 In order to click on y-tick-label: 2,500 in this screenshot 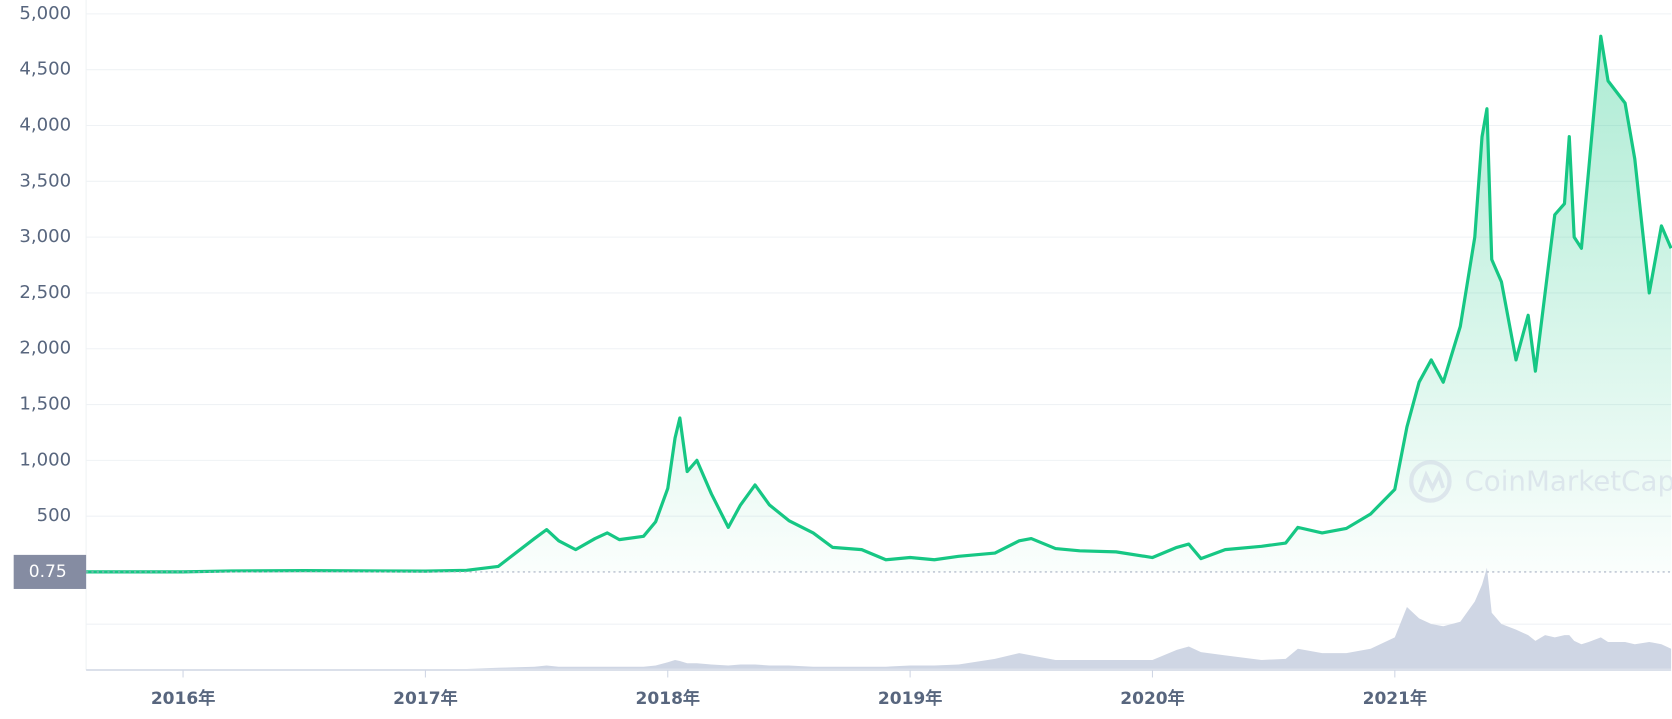, I will do `click(45, 292)`.